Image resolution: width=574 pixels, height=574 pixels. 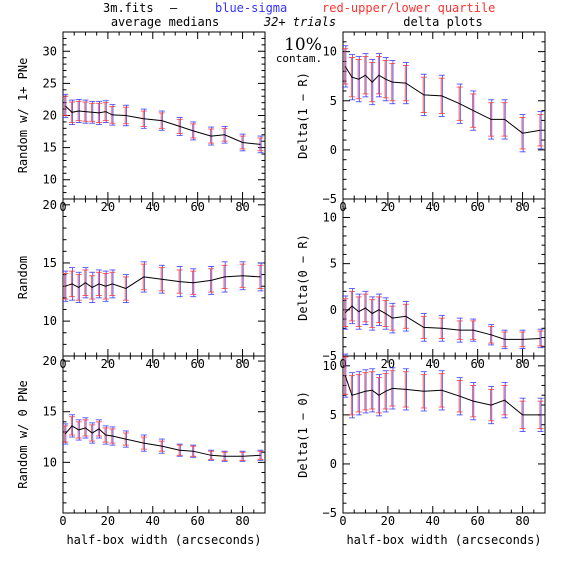 I want to click on y-axis-label: Random w/ 1+ PNe, so click(x=23, y=116).